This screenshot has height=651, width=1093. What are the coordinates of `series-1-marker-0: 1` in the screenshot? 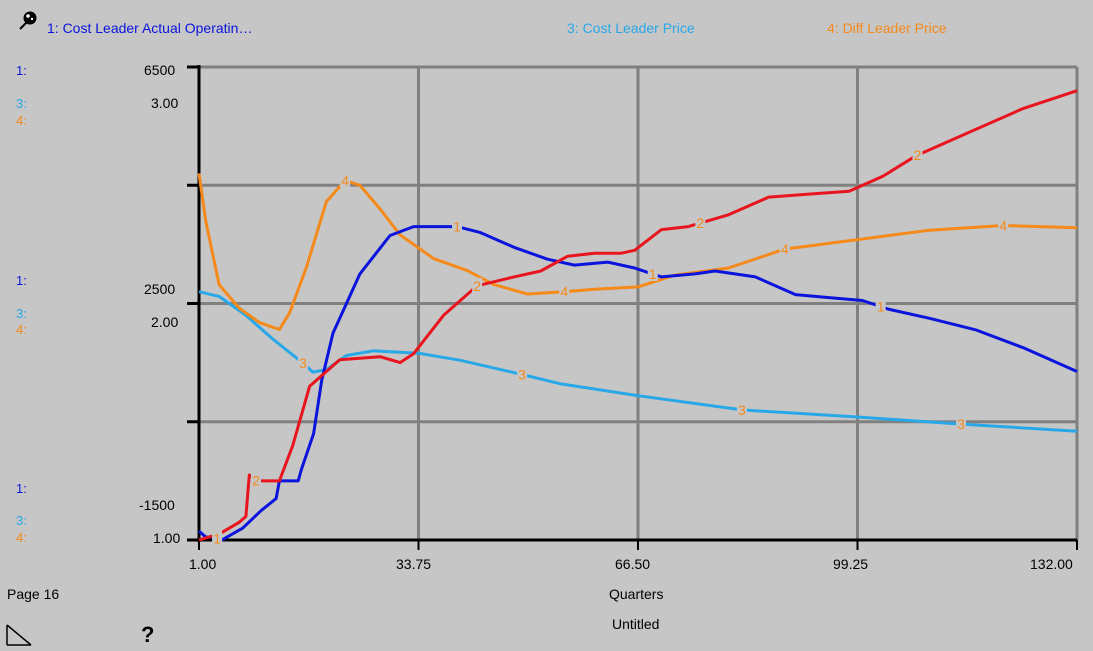 It's located at (217, 539).